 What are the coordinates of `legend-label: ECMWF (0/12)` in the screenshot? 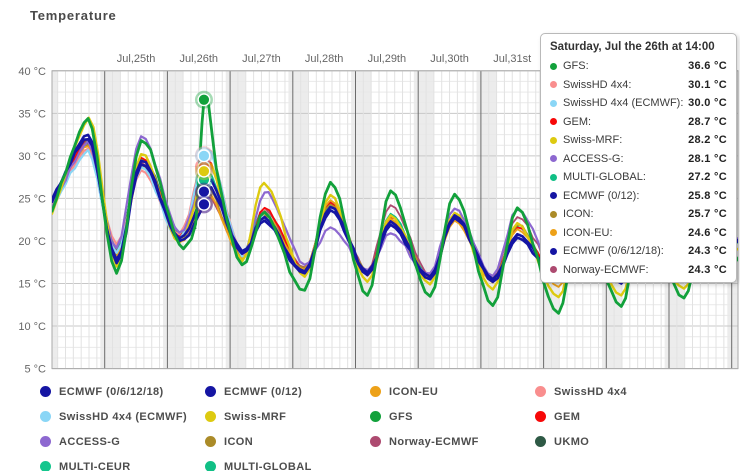 It's located at (263, 391).